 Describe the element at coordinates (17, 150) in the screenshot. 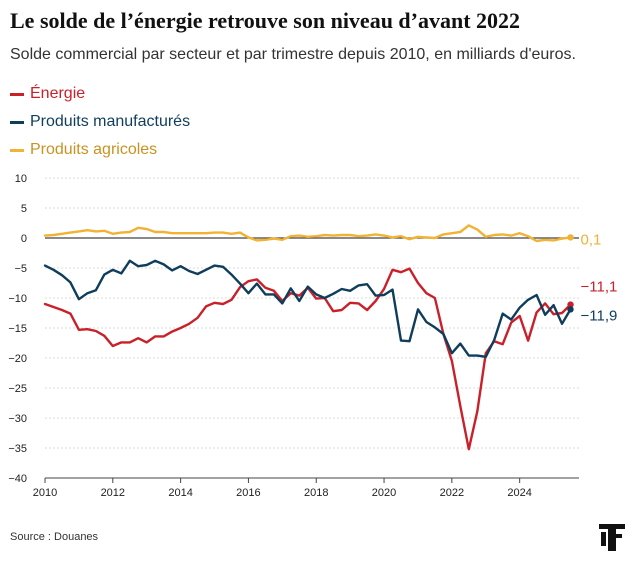

I see `legend-swatch-agricoles` at that location.